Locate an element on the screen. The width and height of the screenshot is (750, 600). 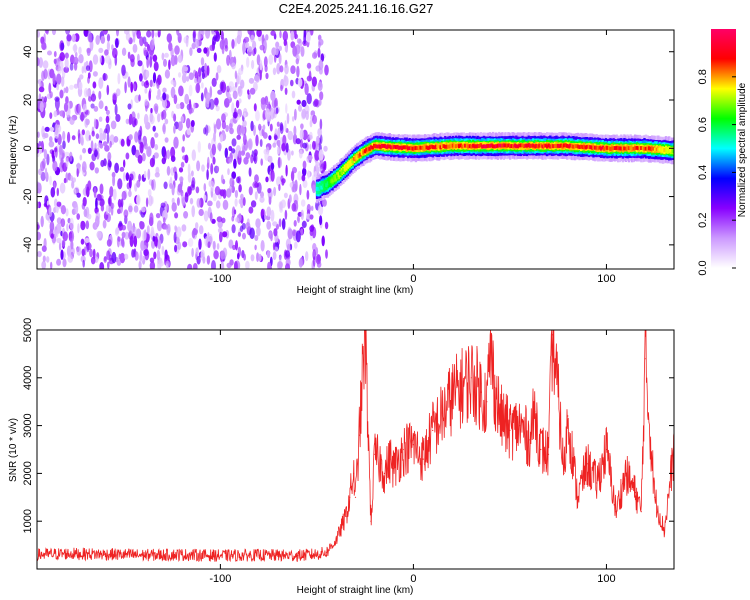
colorbar-scale is located at coordinates (723, 148).